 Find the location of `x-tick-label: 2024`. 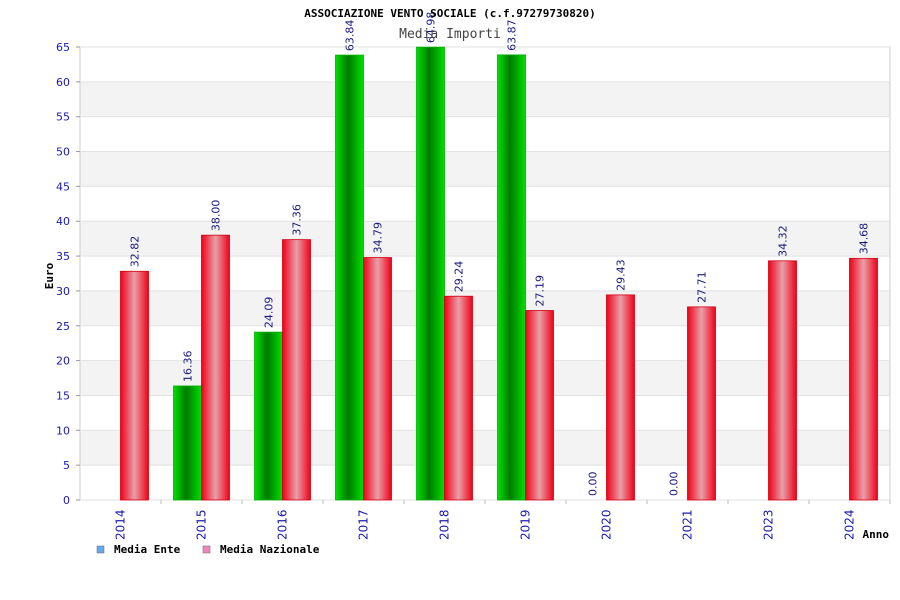

x-tick-label: 2024 is located at coordinates (850, 524).